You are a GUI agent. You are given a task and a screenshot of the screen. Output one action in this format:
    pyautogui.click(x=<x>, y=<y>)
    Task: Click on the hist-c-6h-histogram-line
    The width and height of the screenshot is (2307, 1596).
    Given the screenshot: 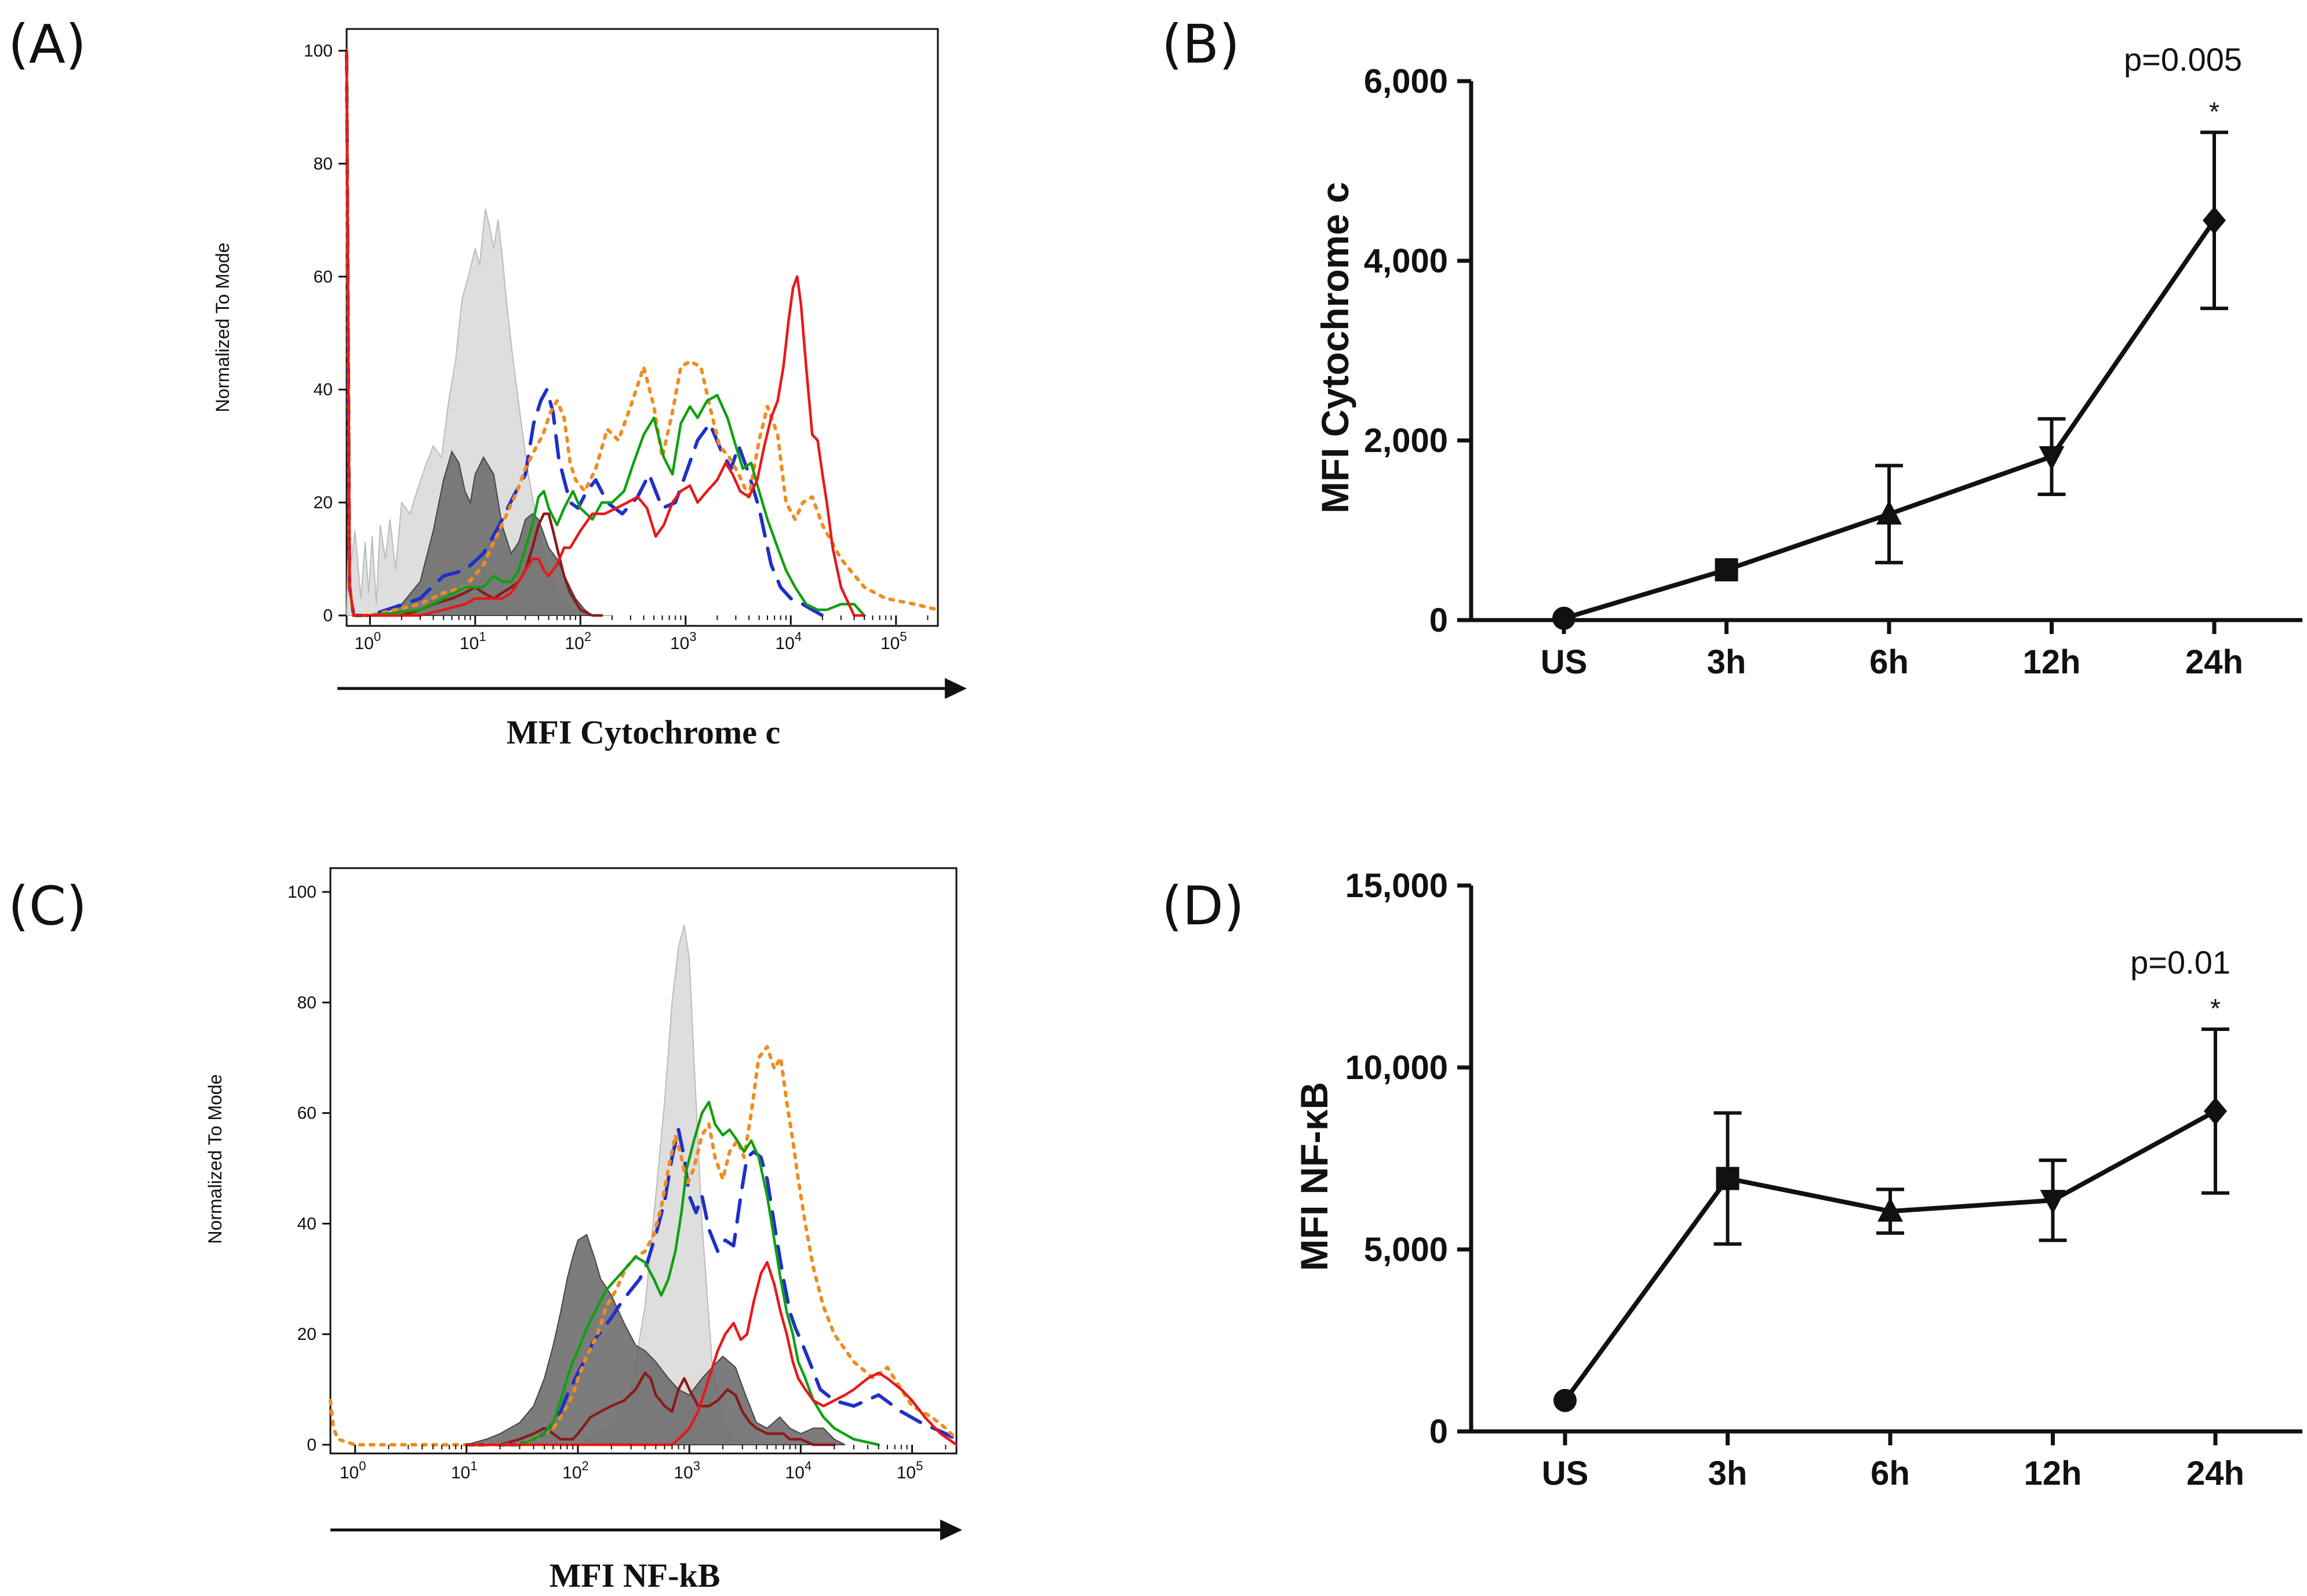 What is the action you would take?
    pyautogui.click(x=643, y=1245)
    